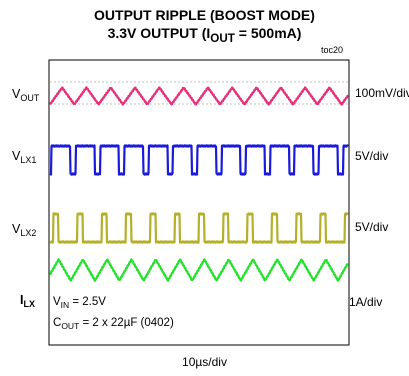 This screenshot has width=409, height=376. What do you see at coordinates (198, 96) in the screenshot?
I see `trace-output` at bounding box center [198, 96].